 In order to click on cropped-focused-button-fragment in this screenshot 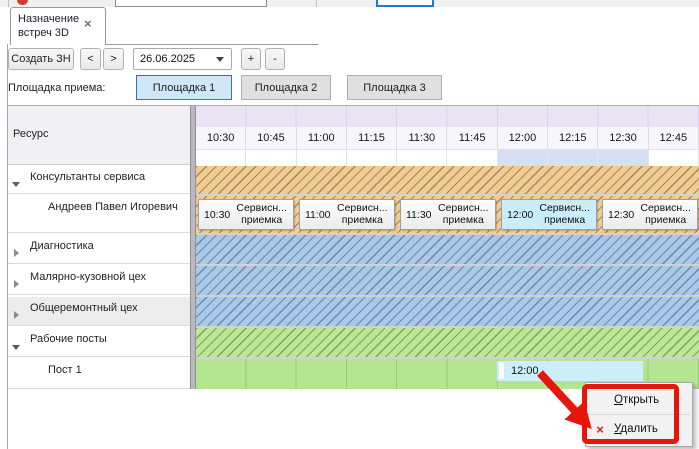, I will do `click(405, 3)`.